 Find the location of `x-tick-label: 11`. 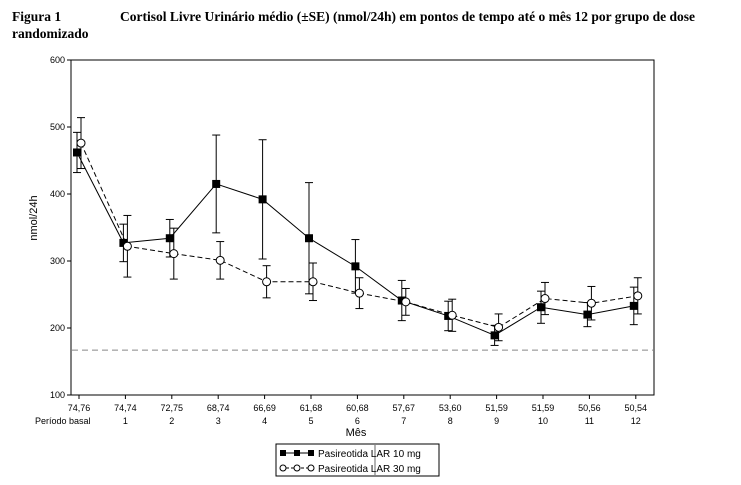

x-tick-label: 11 is located at coordinates (589, 421).